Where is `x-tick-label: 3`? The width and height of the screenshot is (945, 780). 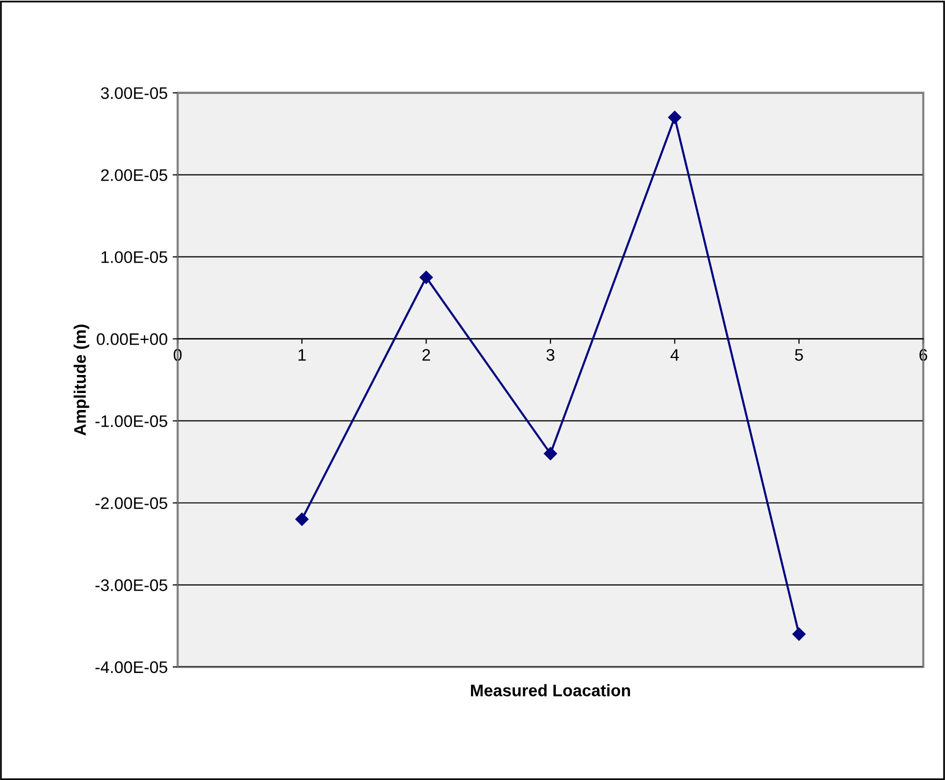 x-tick-label: 3 is located at coordinates (550, 355).